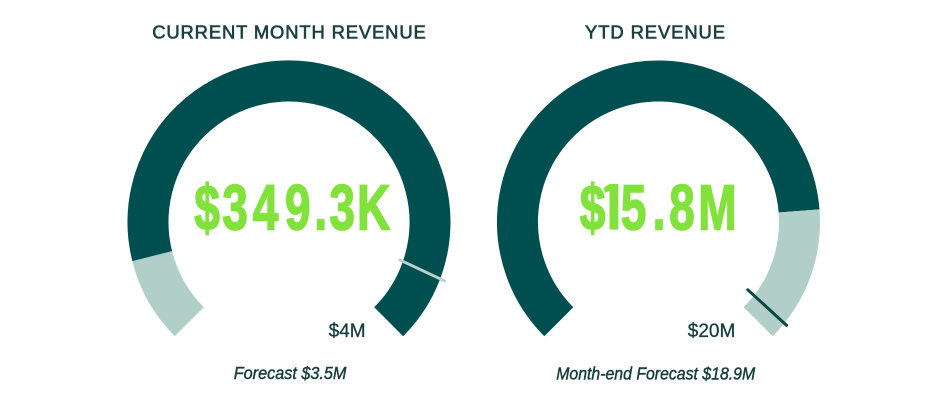 The image size is (945, 400). Describe the element at coordinates (290, 373) in the screenshot. I see `svg-text: Forecast $3.5M` at that location.